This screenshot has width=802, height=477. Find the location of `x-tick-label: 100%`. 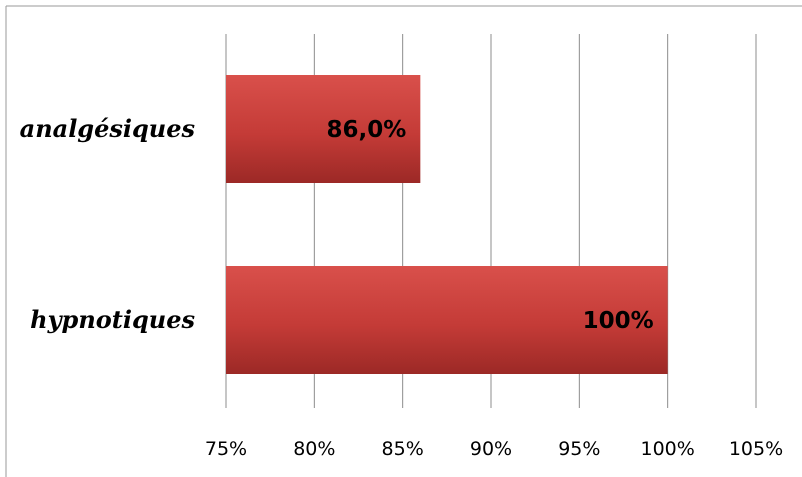

x-tick-label: 100% is located at coordinates (668, 449).